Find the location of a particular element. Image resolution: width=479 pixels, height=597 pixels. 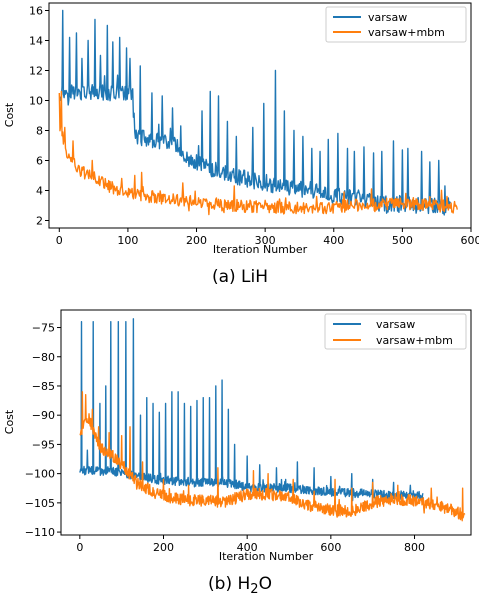

y-tick-label: −85 is located at coordinates (43, 386).